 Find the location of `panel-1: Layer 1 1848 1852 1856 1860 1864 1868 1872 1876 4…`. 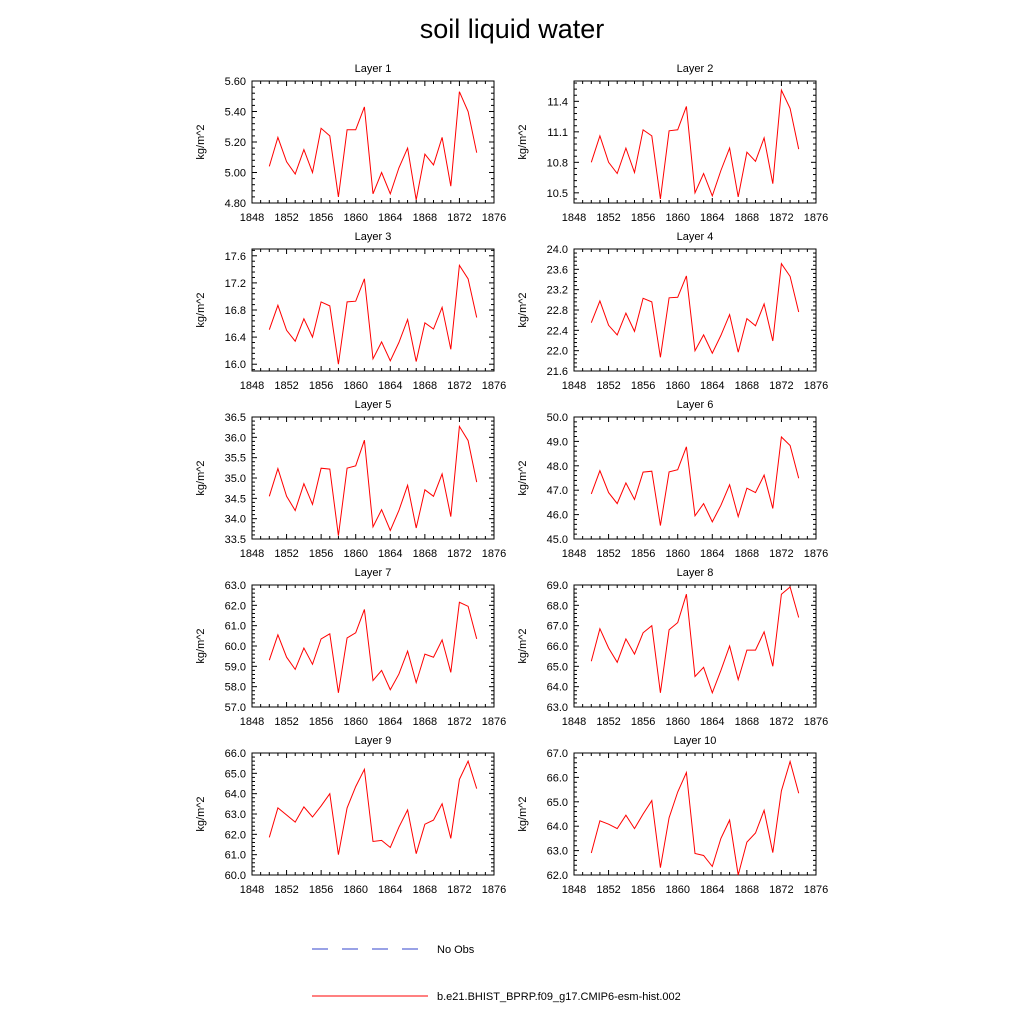

panel-1: Layer 1 1848 1852 1856 1860 1864 1868 1872 1876 4… is located at coordinates (350, 143).